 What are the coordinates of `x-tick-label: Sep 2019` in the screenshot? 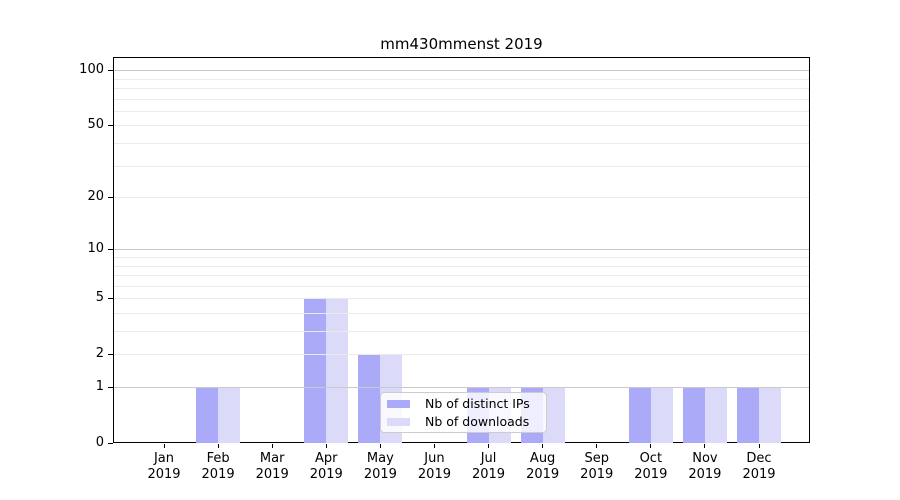 It's located at (597, 467).